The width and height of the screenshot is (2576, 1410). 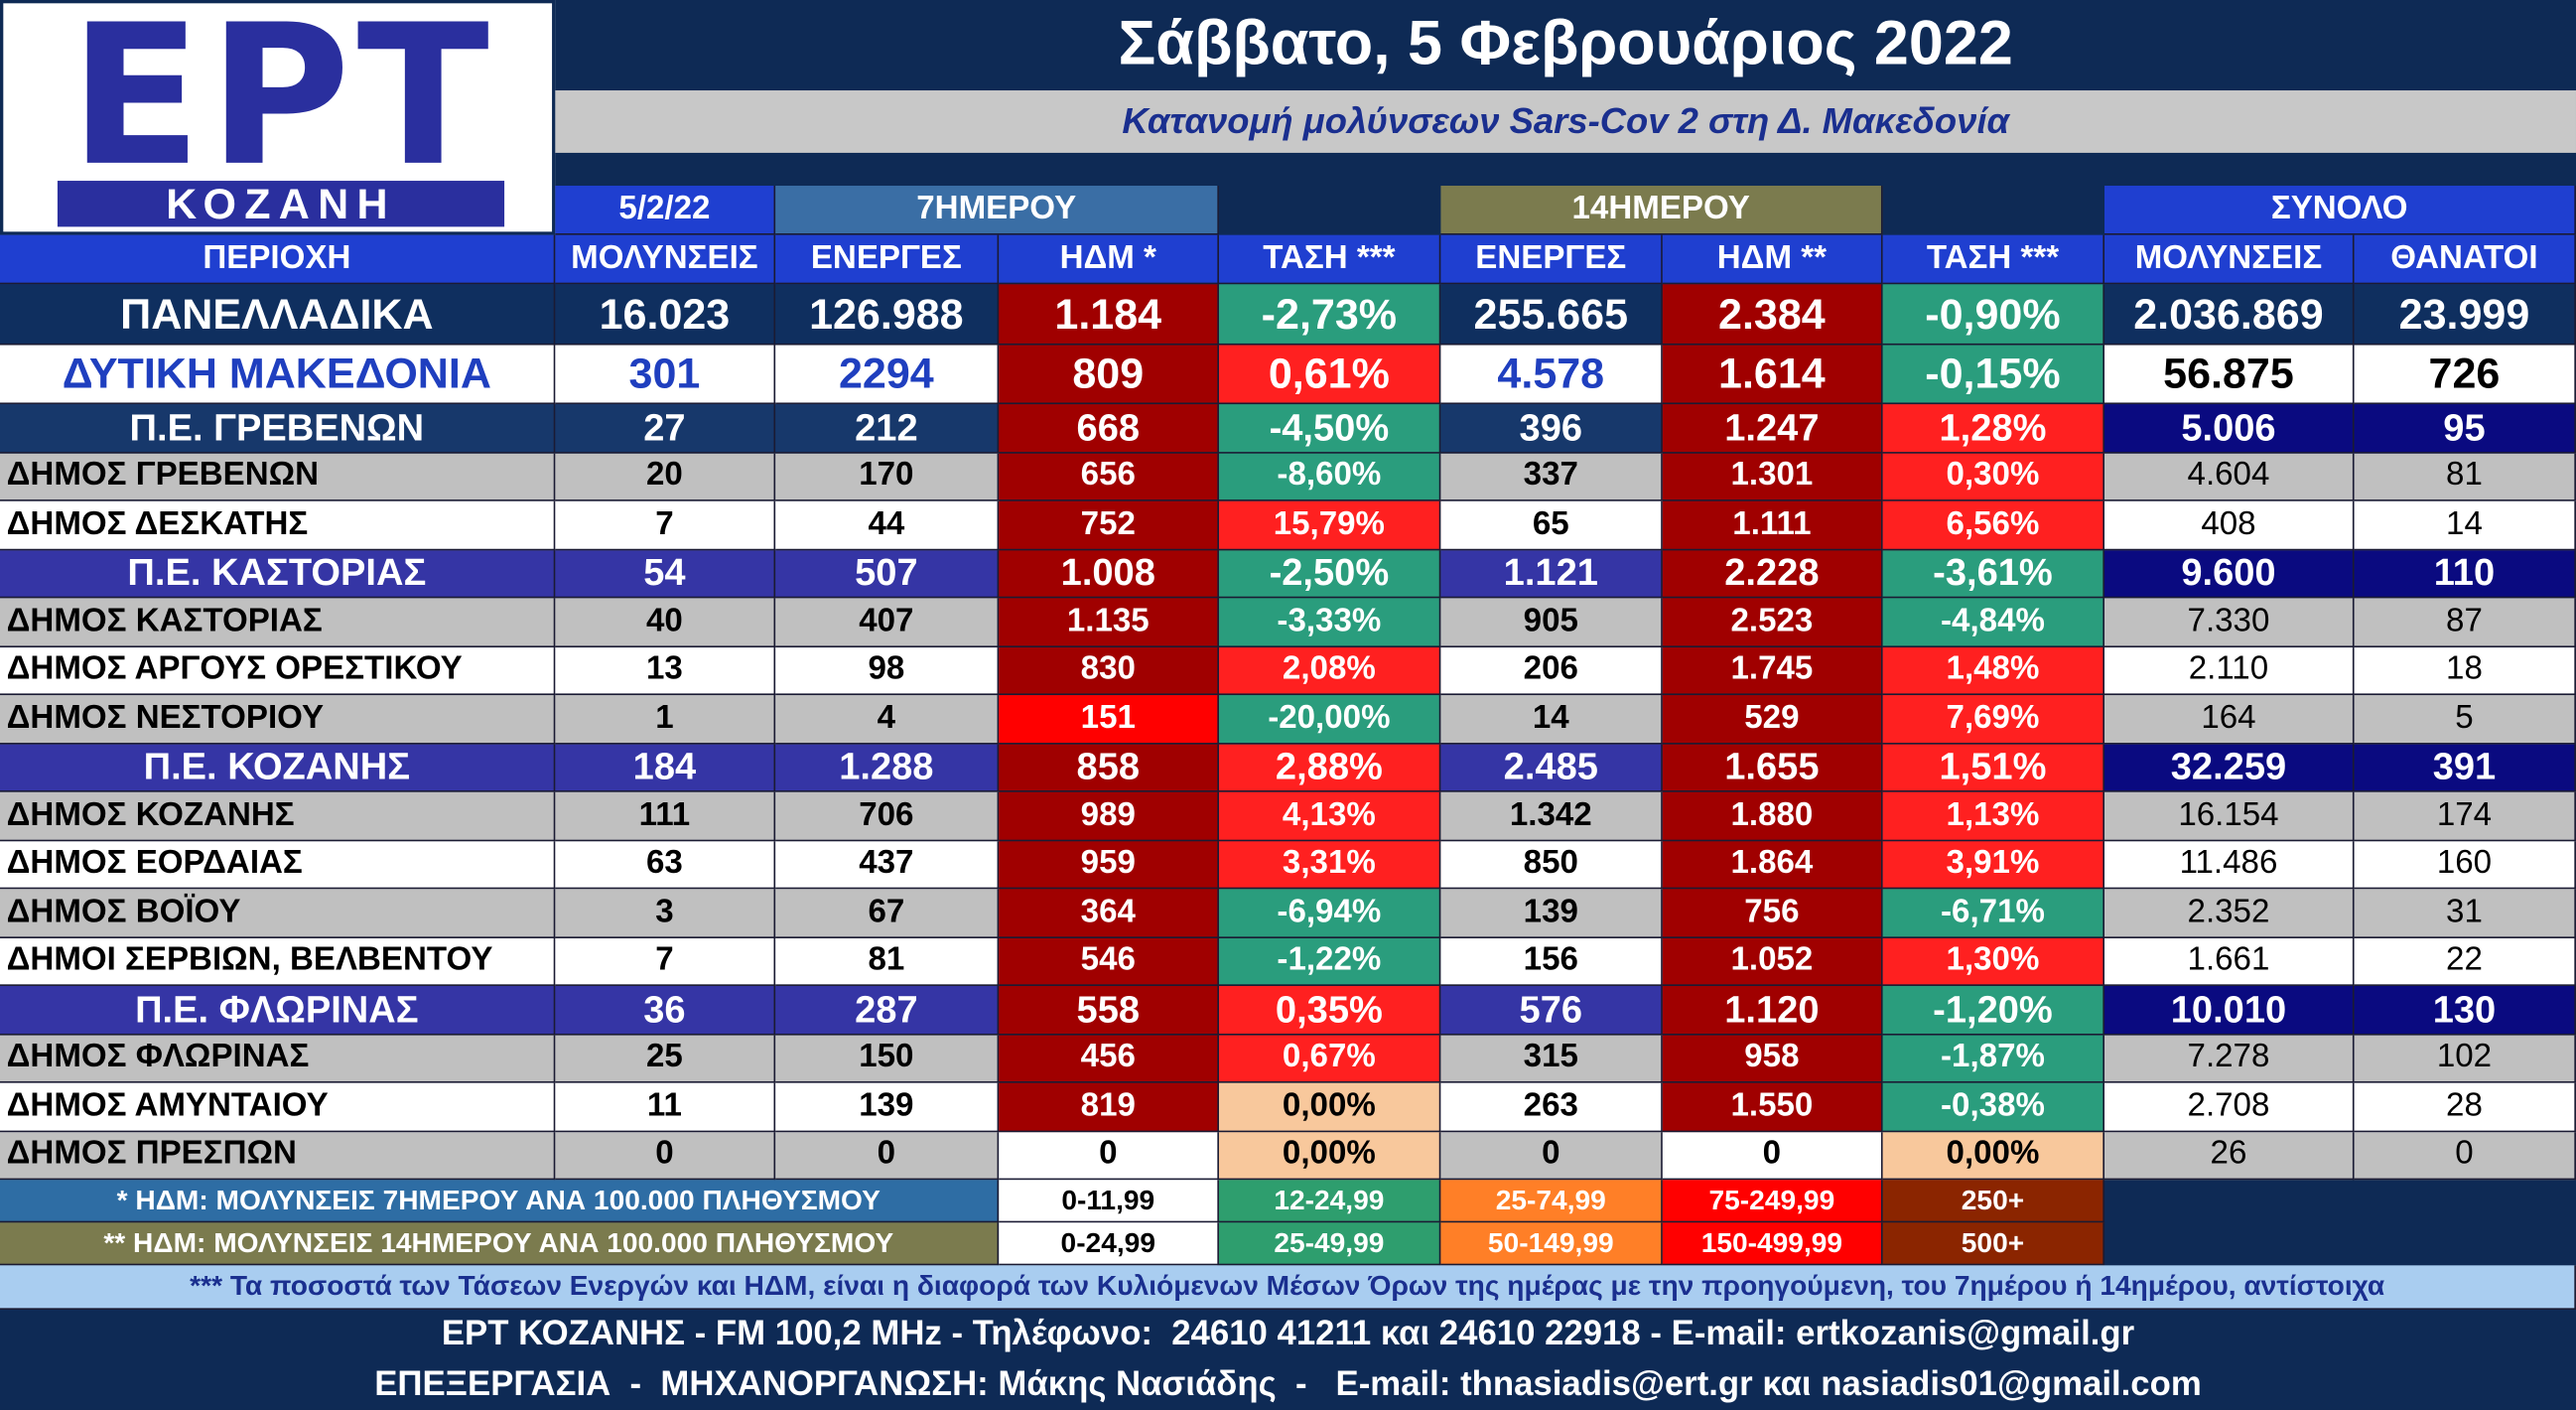 What do you see at coordinates (2229, 1156) in the screenshot?
I see `table-cell: 26` at bounding box center [2229, 1156].